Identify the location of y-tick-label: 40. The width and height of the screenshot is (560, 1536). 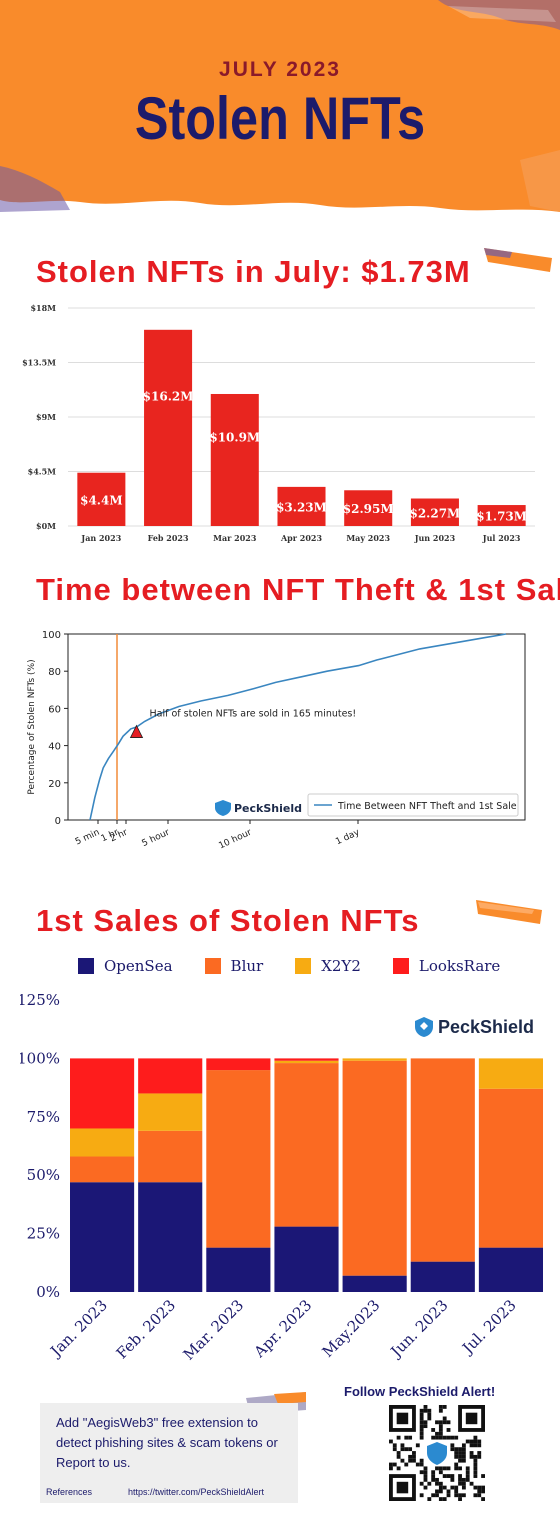
(54, 747).